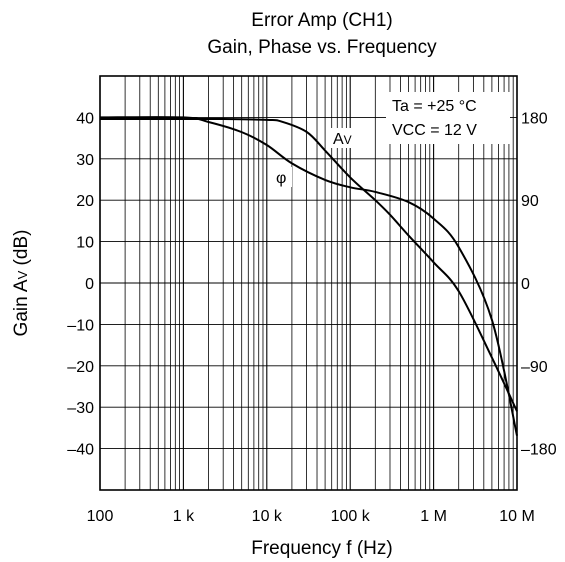  Describe the element at coordinates (434, 130) in the screenshot. I see `condition-vcc: VCC = 12 V` at that location.